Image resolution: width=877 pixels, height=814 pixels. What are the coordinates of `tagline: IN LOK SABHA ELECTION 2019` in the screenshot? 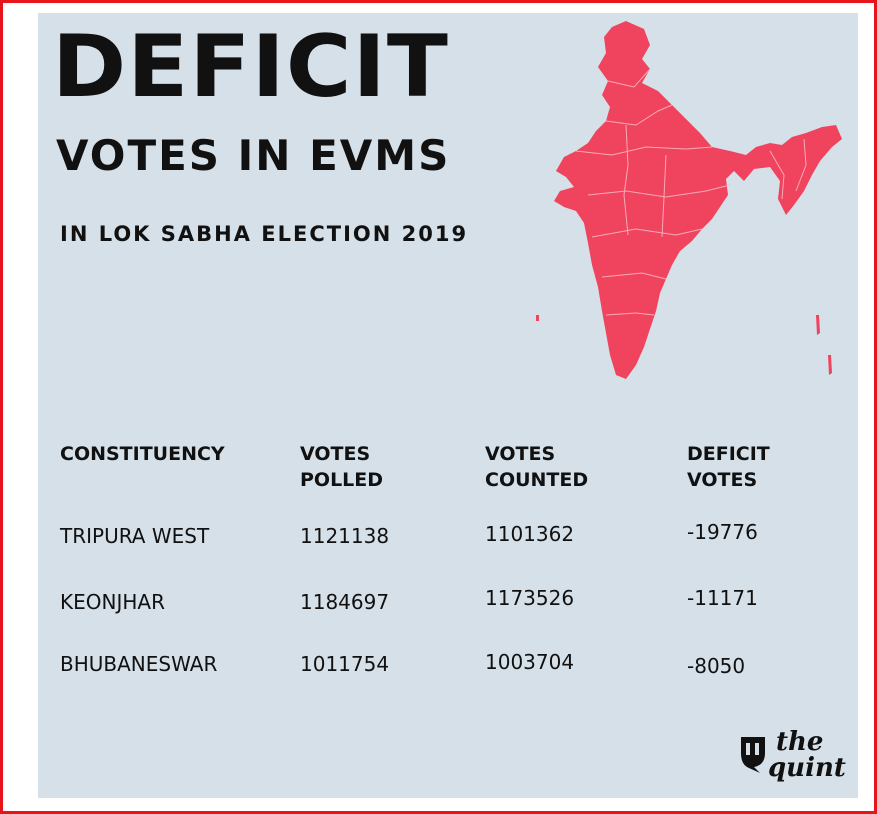 It's located at (264, 234).